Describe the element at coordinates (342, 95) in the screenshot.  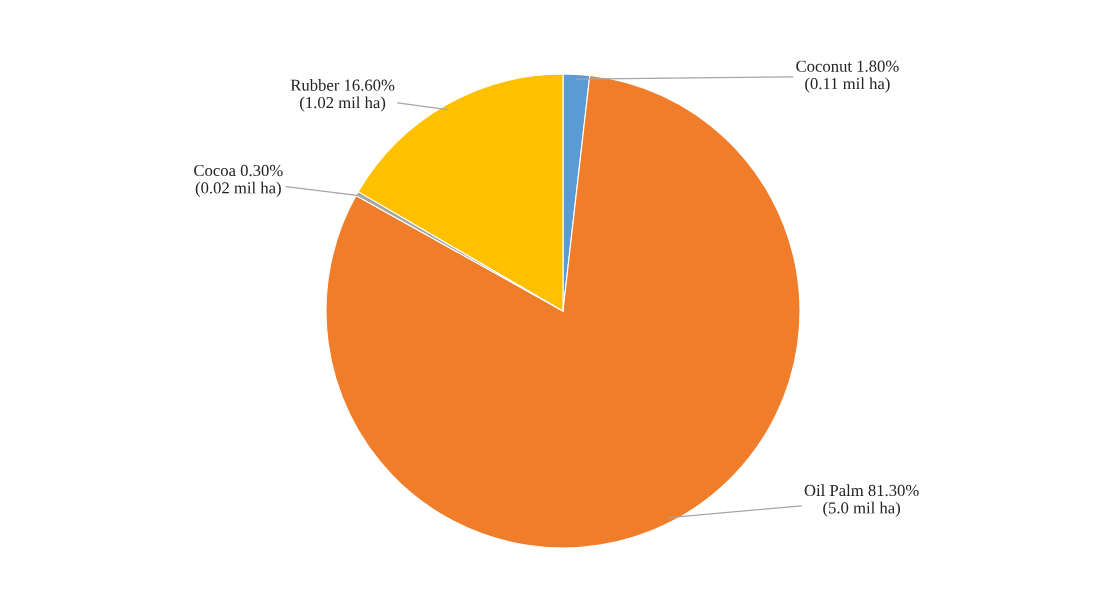
I see `slice-label: Rubber 16.60% (1.02 mil ha)` at that location.